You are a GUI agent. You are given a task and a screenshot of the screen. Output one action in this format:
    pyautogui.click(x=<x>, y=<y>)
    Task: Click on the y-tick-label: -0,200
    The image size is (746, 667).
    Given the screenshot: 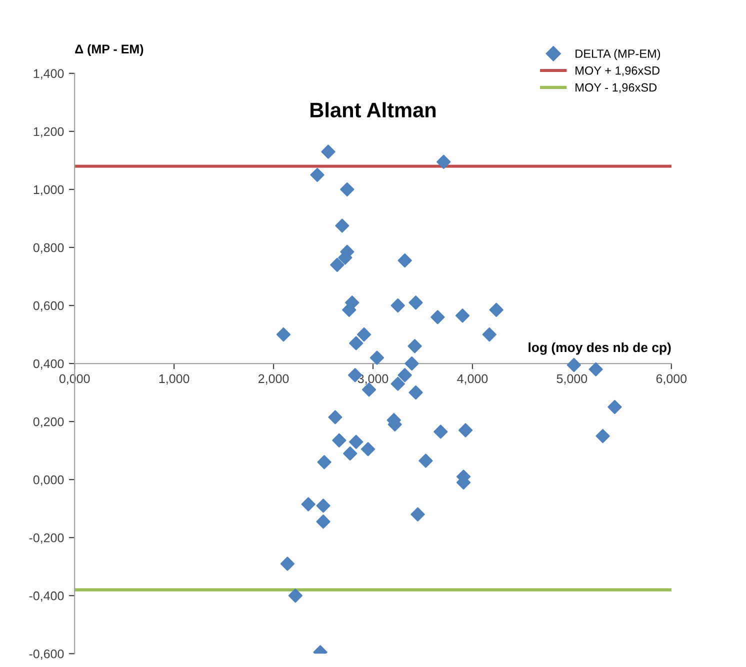 What is the action you would take?
    pyautogui.click(x=46, y=538)
    